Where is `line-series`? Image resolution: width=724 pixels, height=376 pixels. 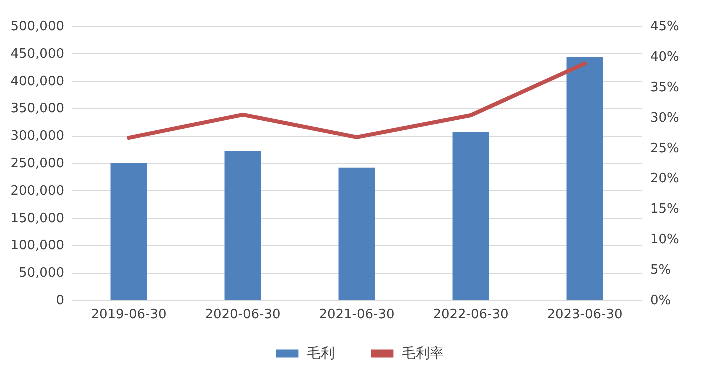 line-series is located at coordinates (357, 101).